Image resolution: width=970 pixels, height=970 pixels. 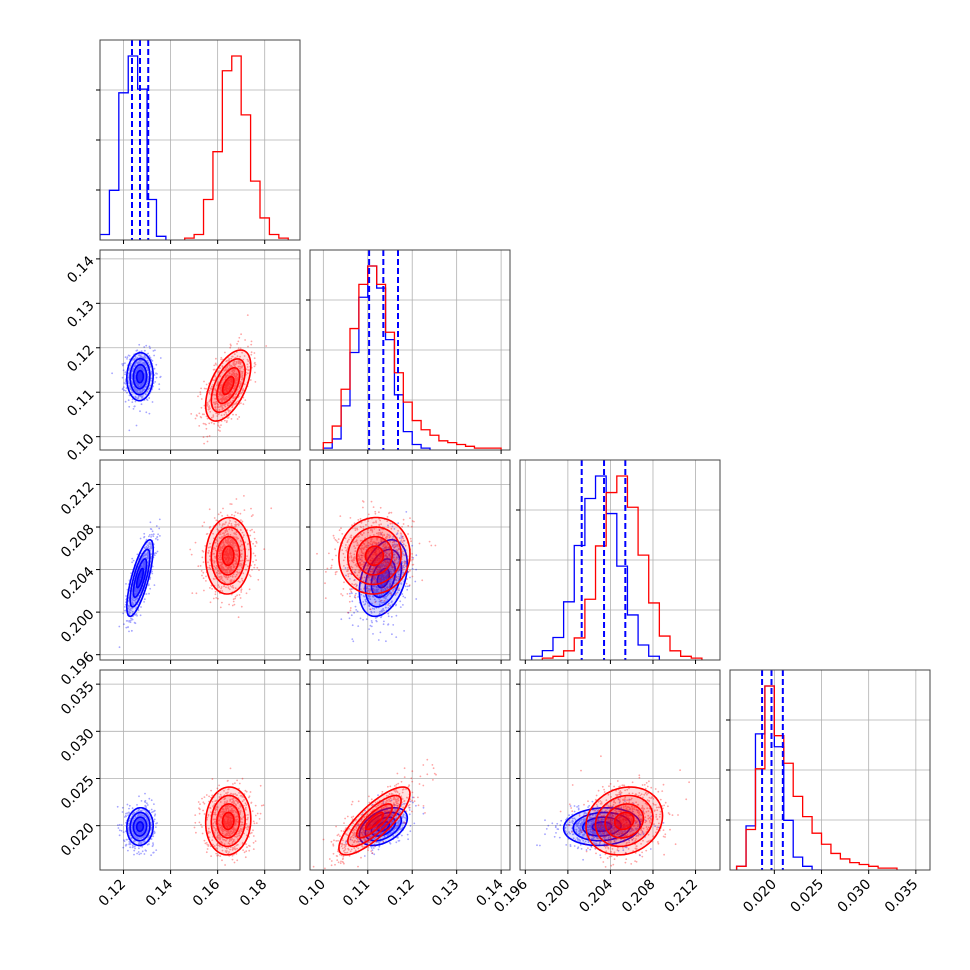 What do you see at coordinates (200, 140) in the screenshot?
I see `panel-plot-area` at bounding box center [200, 140].